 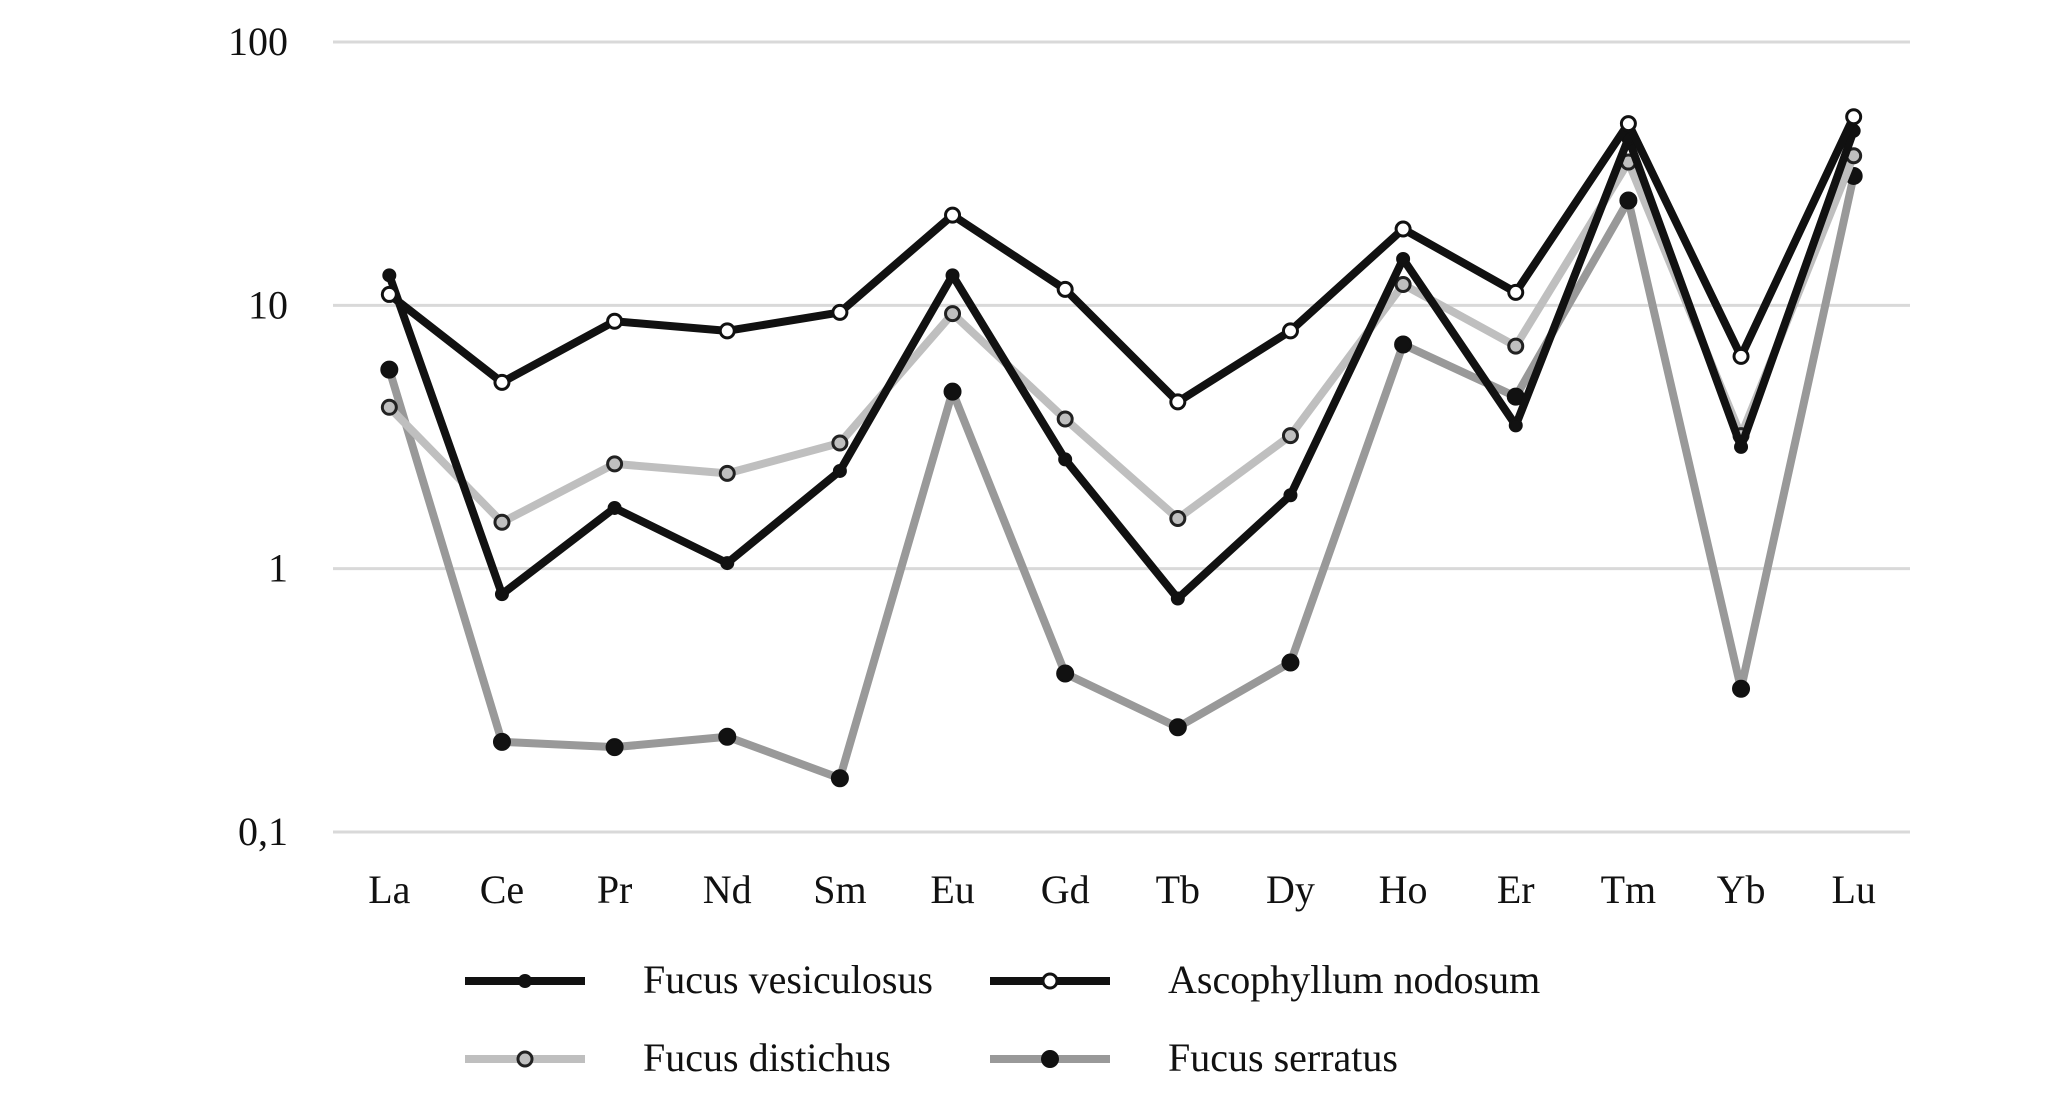 I want to click on legend-item: Fucus serratus, so click(x=1194, y=1057).